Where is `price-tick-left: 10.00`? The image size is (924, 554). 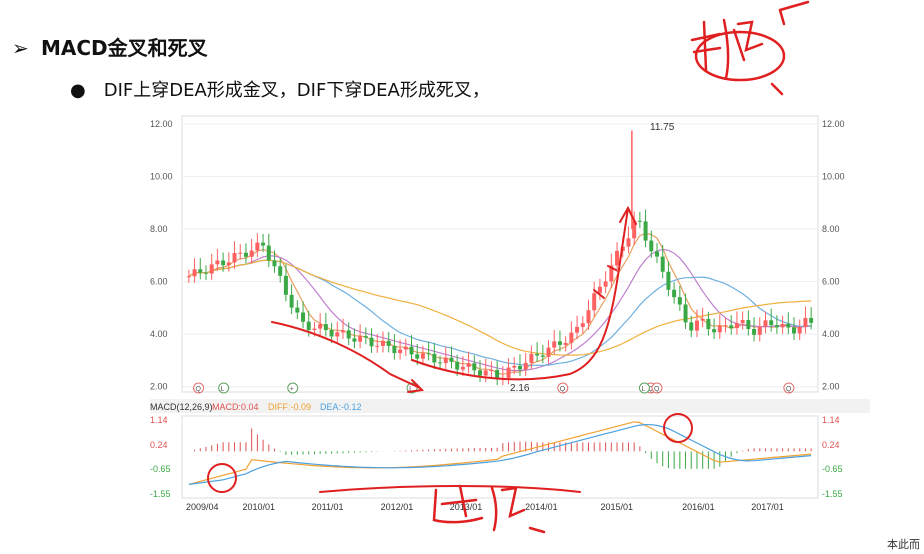
price-tick-left: 10.00 is located at coordinates (161, 176).